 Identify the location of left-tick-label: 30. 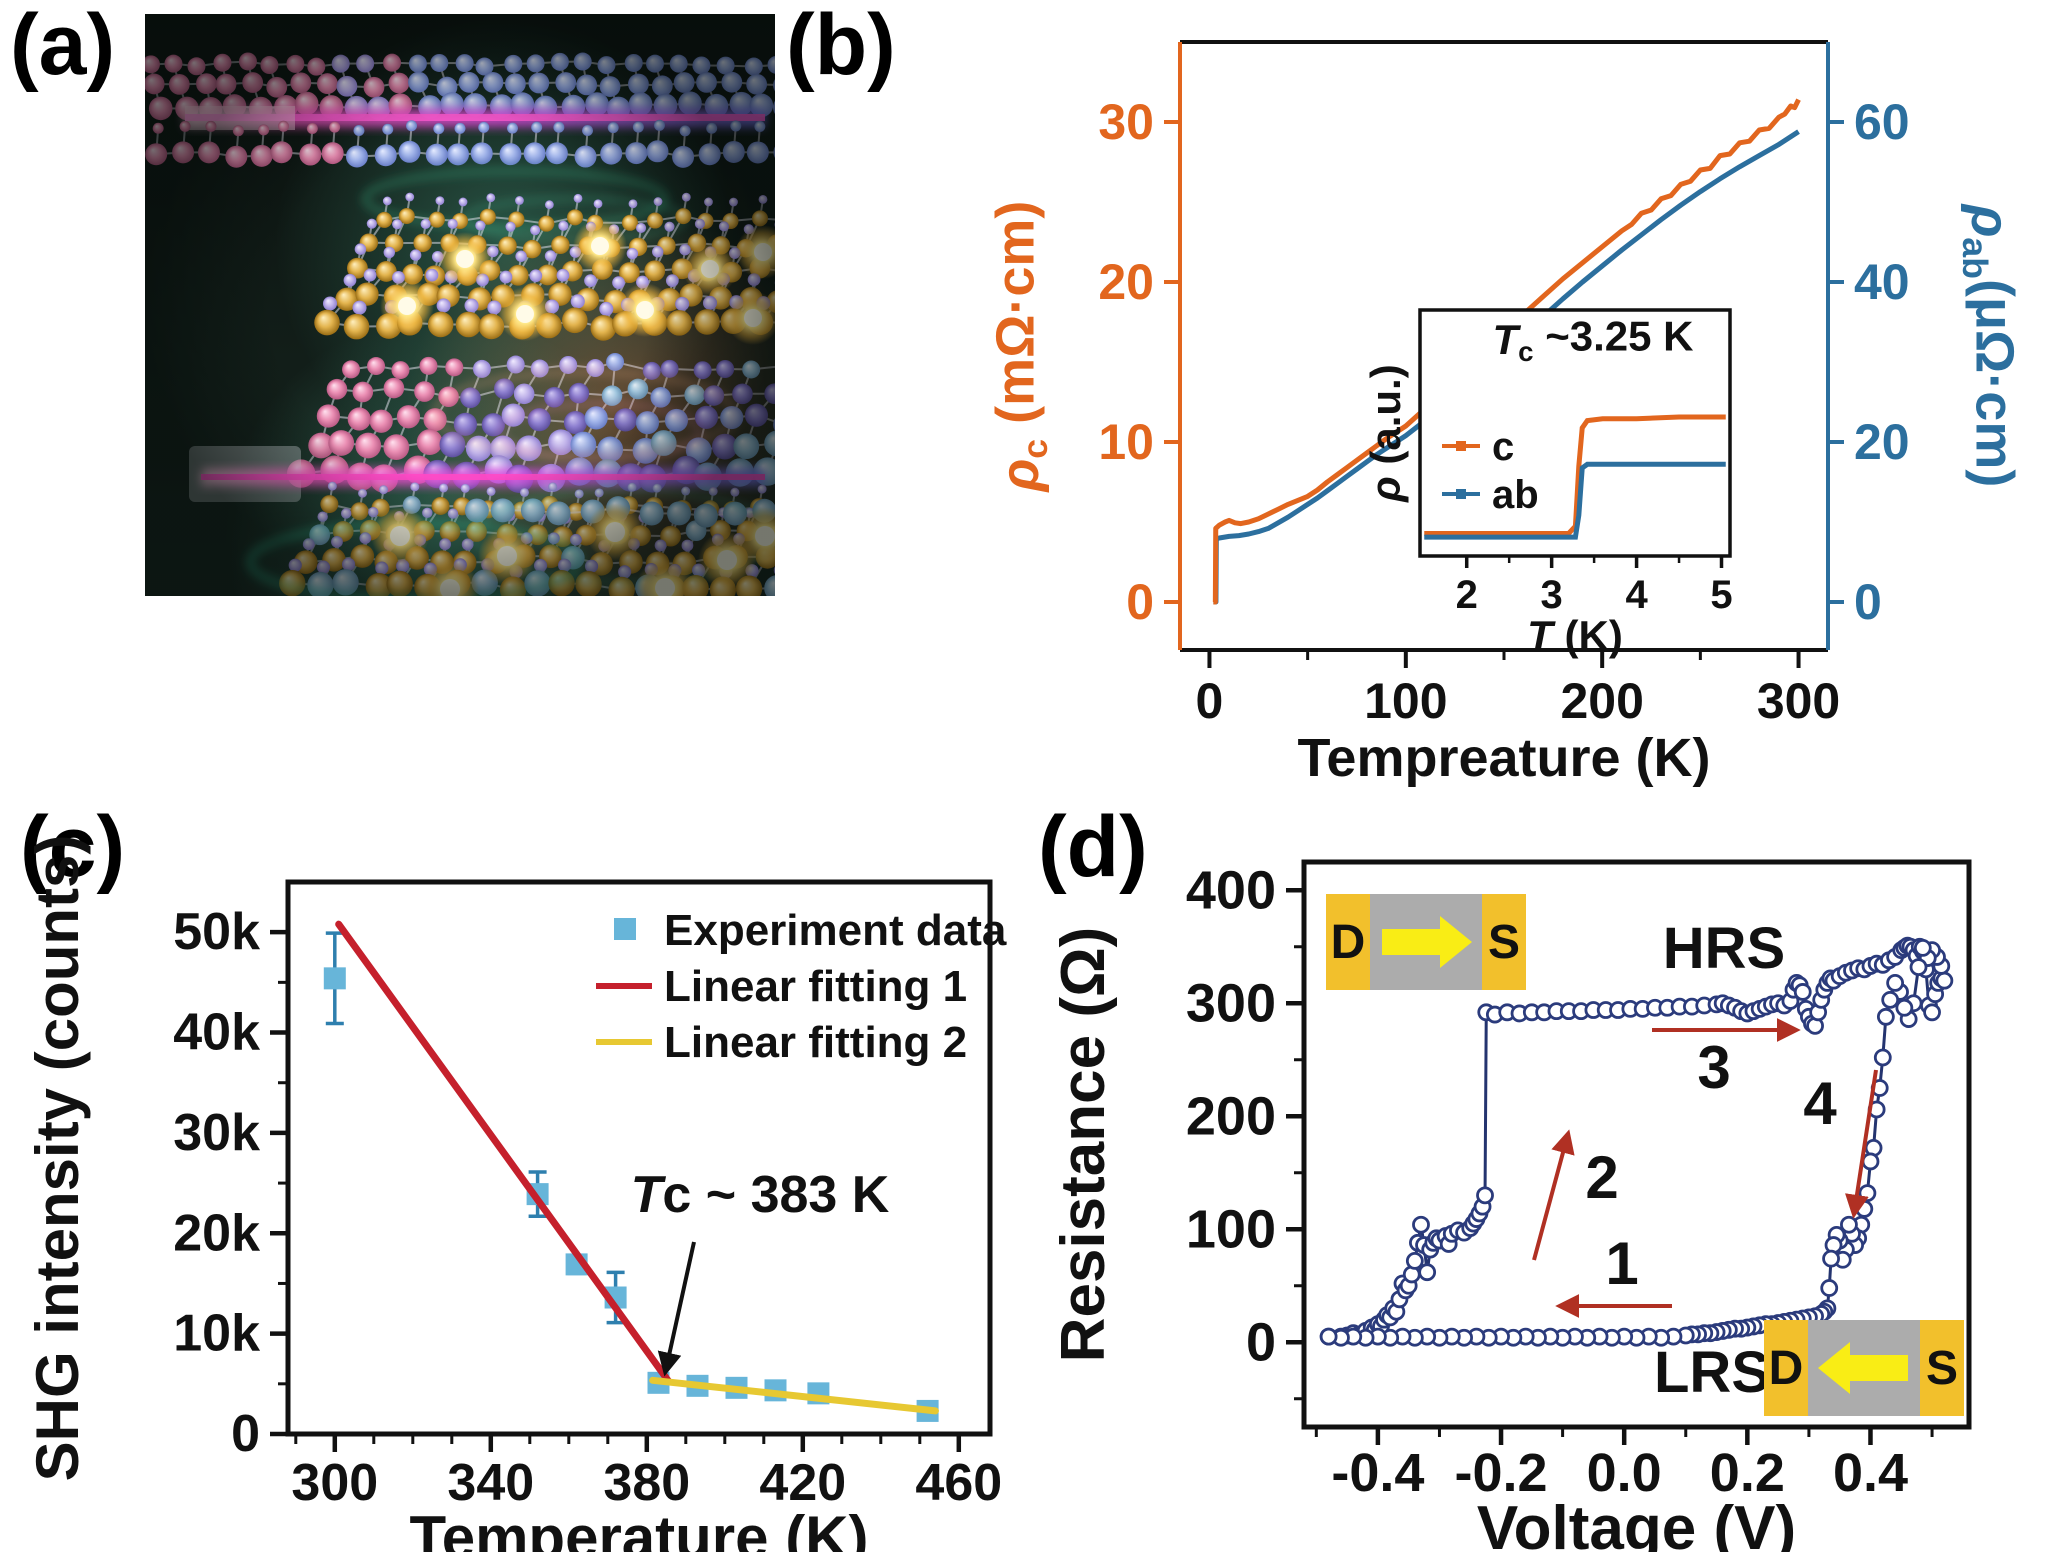
(1126, 122).